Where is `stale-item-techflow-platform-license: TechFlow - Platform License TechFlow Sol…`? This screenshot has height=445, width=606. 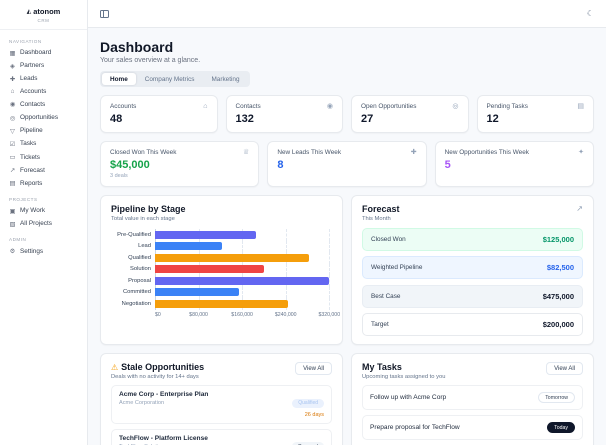 stale-item-techflow-platform-license: TechFlow - Platform License TechFlow Sol… is located at coordinates (221, 436).